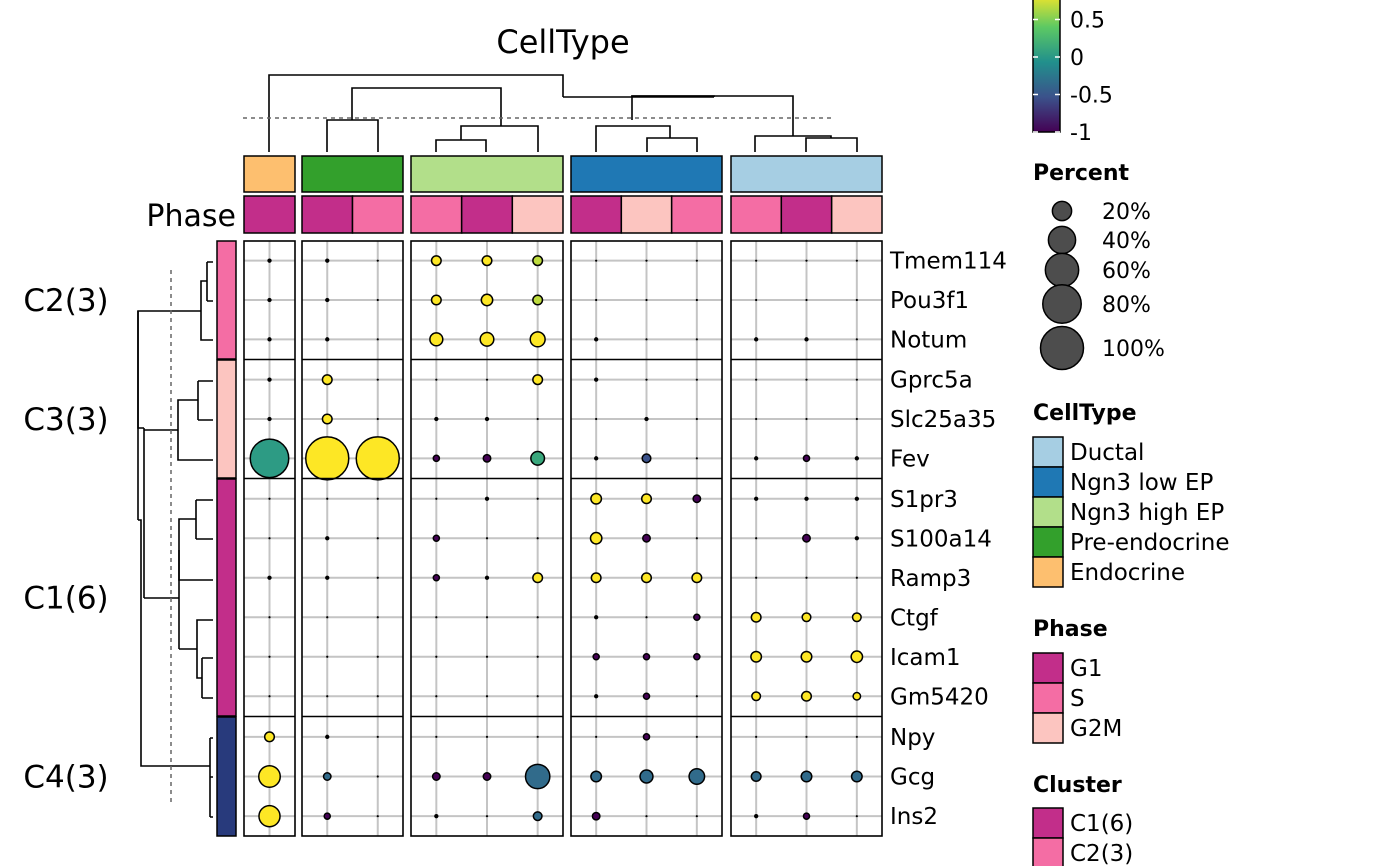 The height and width of the screenshot is (866, 1400). I want to click on percent-legend-dot, so click(1062, 211).